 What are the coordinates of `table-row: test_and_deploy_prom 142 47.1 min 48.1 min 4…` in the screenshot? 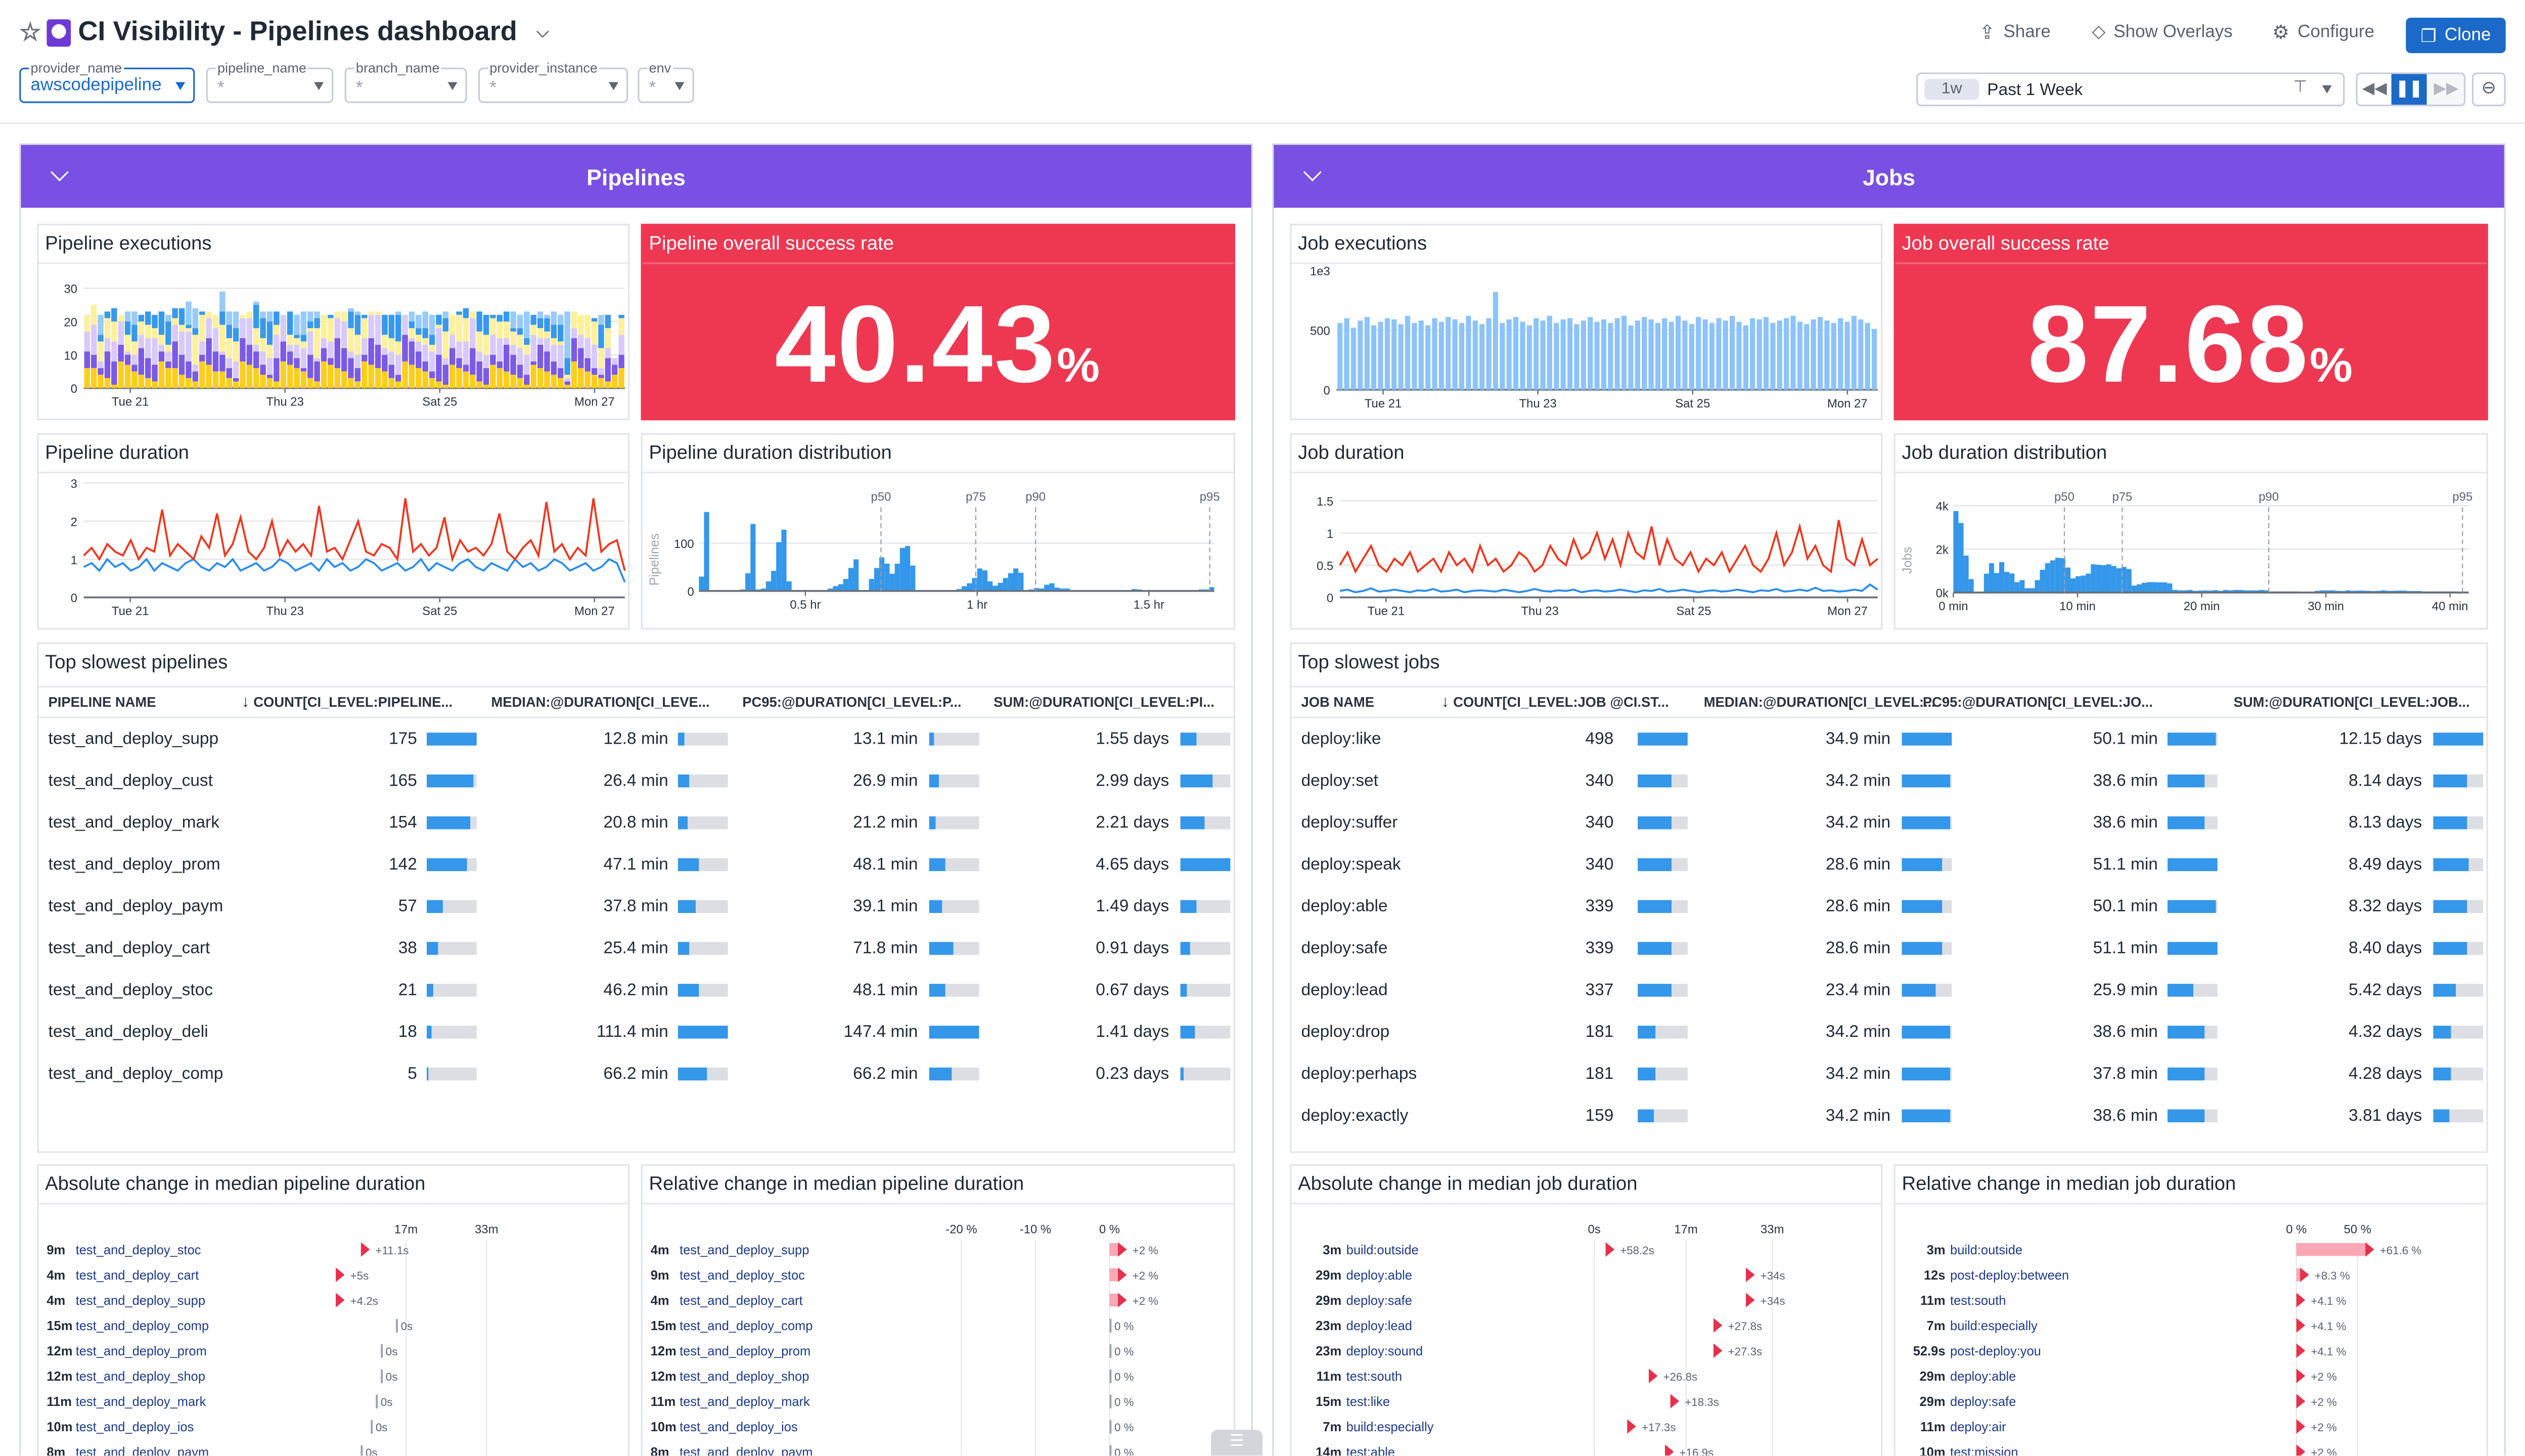 It's located at (640, 865).